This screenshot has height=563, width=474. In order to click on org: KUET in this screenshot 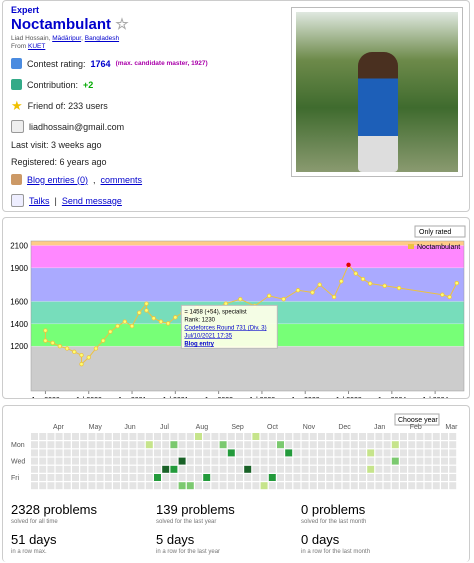, I will do `click(36, 46)`.